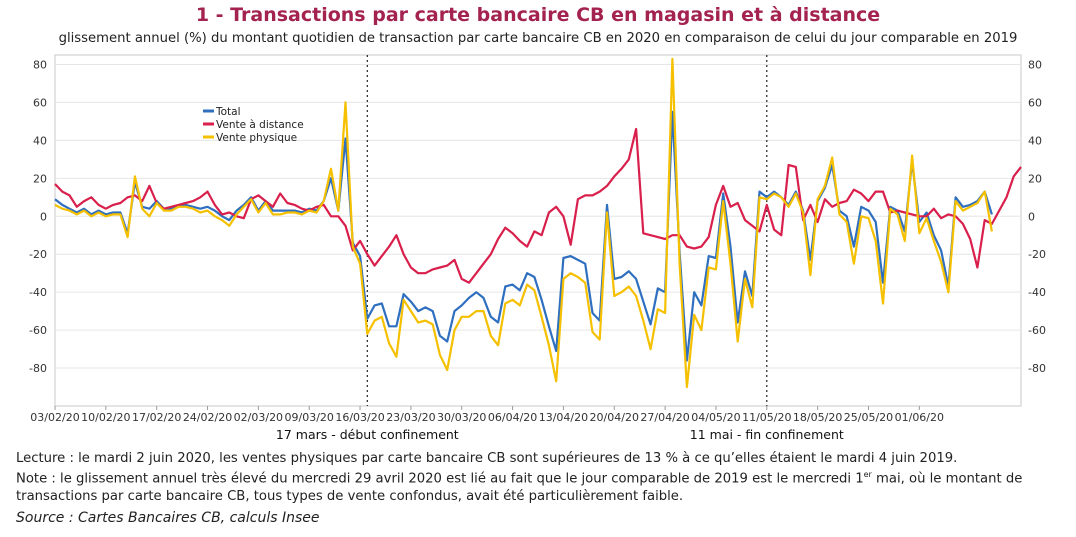 Image resolution: width=1076 pixels, height=537 pixels. What do you see at coordinates (867, 474) in the screenshot?
I see `note-superscript: er` at bounding box center [867, 474].